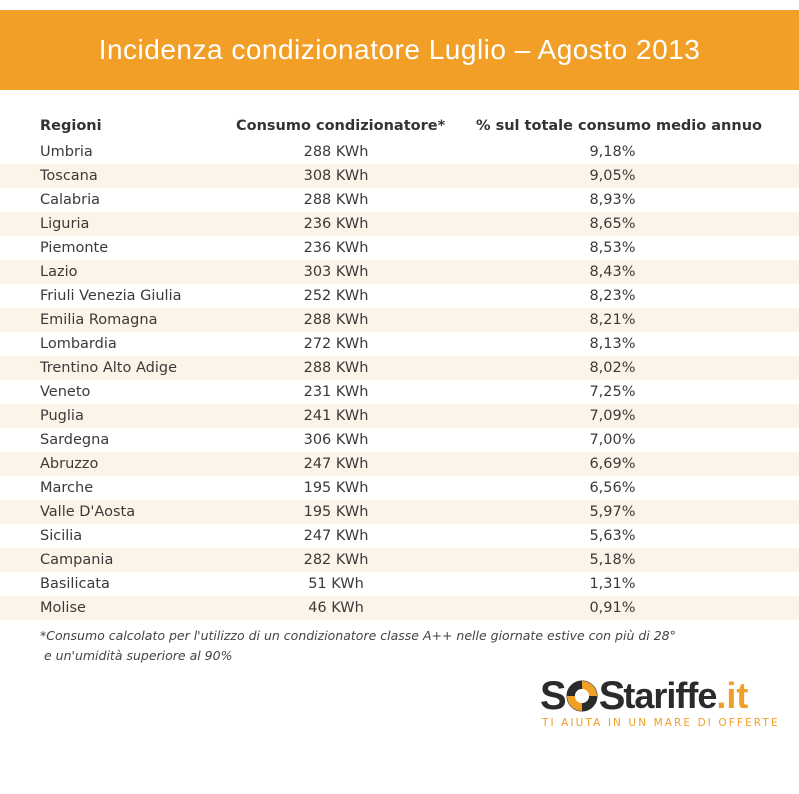  I want to click on cell-consumo: 51 KWh, so click(336, 584).